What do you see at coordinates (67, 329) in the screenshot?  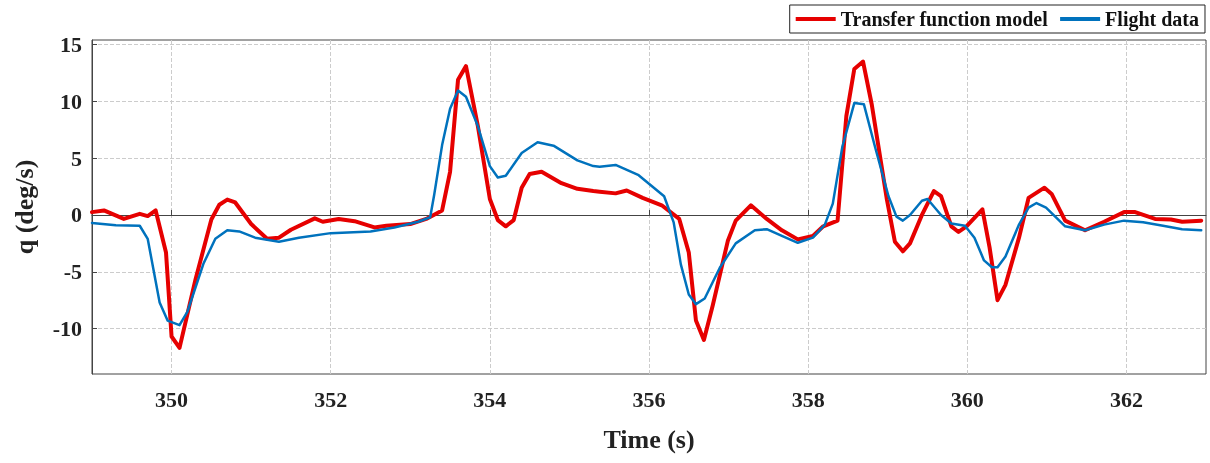 I see `y-tick-label: -10` at bounding box center [67, 329].